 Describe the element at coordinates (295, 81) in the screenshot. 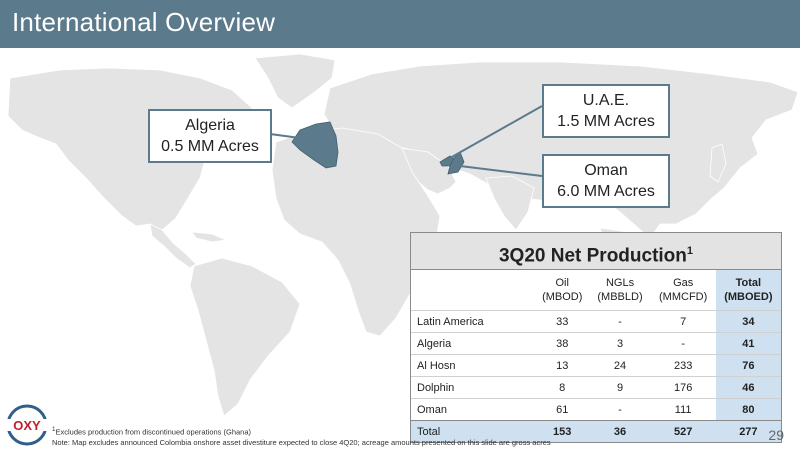

I see `land-greenland` at that location.